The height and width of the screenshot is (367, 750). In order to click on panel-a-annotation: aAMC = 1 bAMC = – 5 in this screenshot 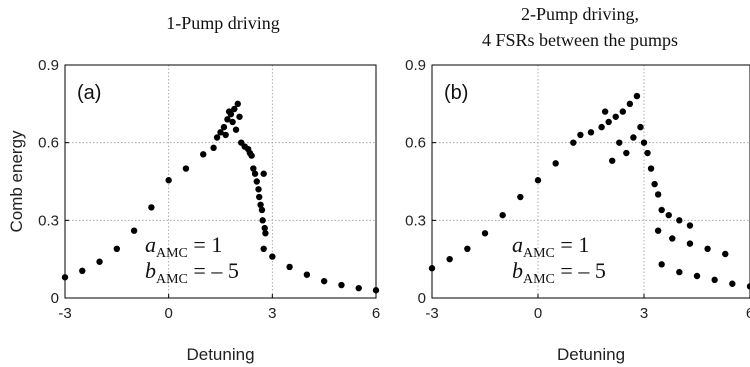, I will do `click(192, 259)`.